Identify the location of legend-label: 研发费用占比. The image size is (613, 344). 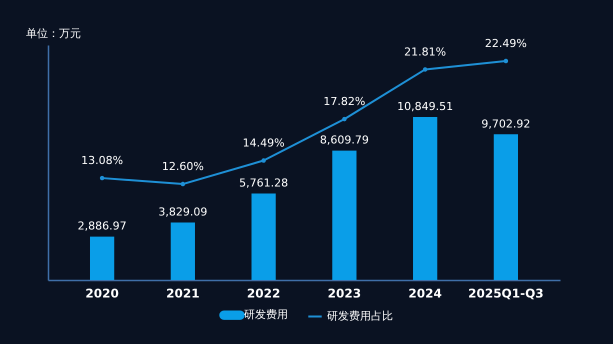
(360, 316).